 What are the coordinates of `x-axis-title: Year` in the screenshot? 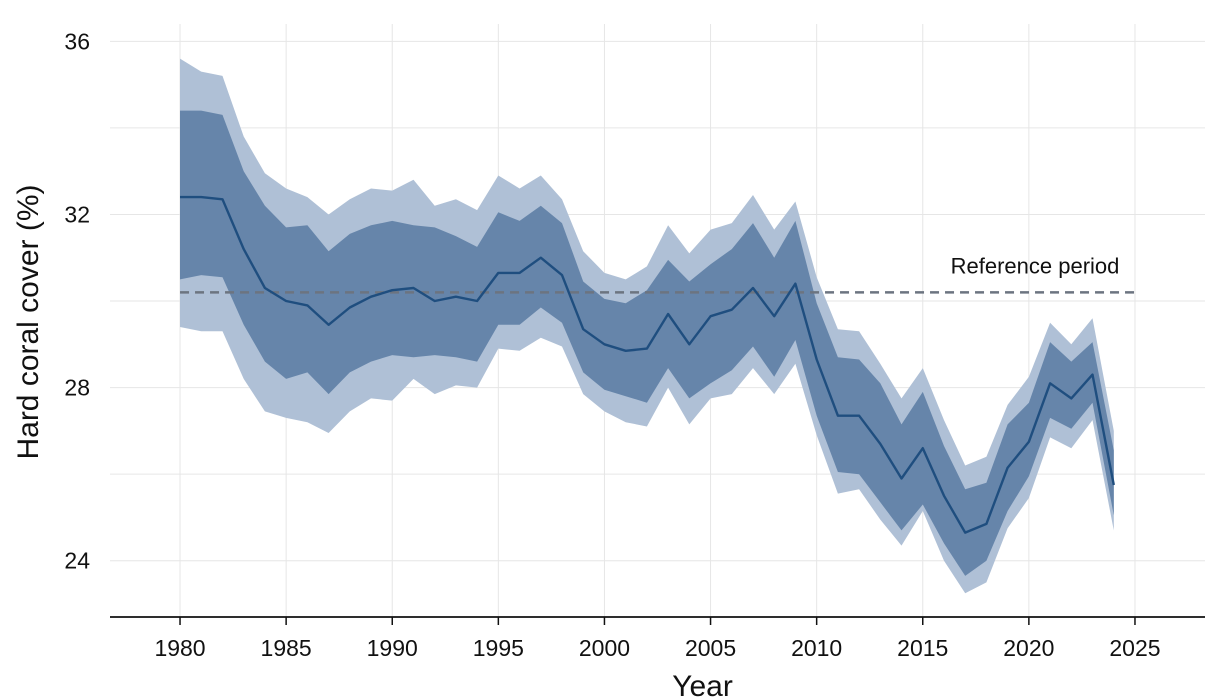 It's located at (702, 685).